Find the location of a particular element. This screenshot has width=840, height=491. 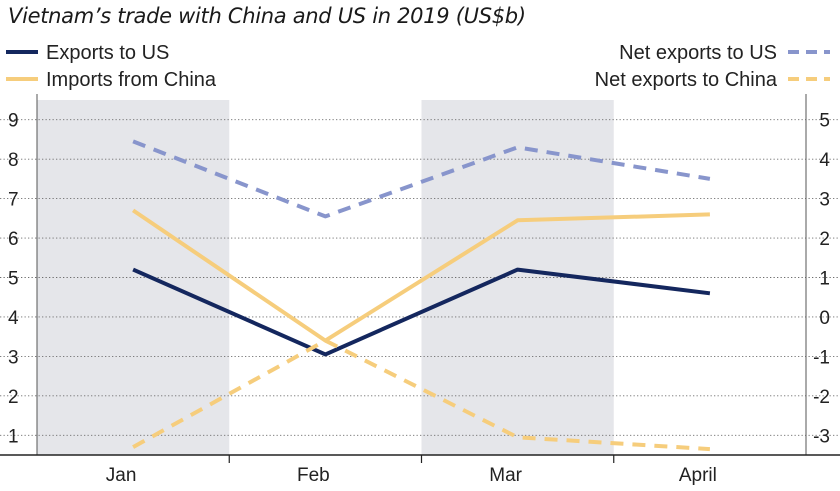

x-tick-label: Mar is located at coordinates (505, 475).